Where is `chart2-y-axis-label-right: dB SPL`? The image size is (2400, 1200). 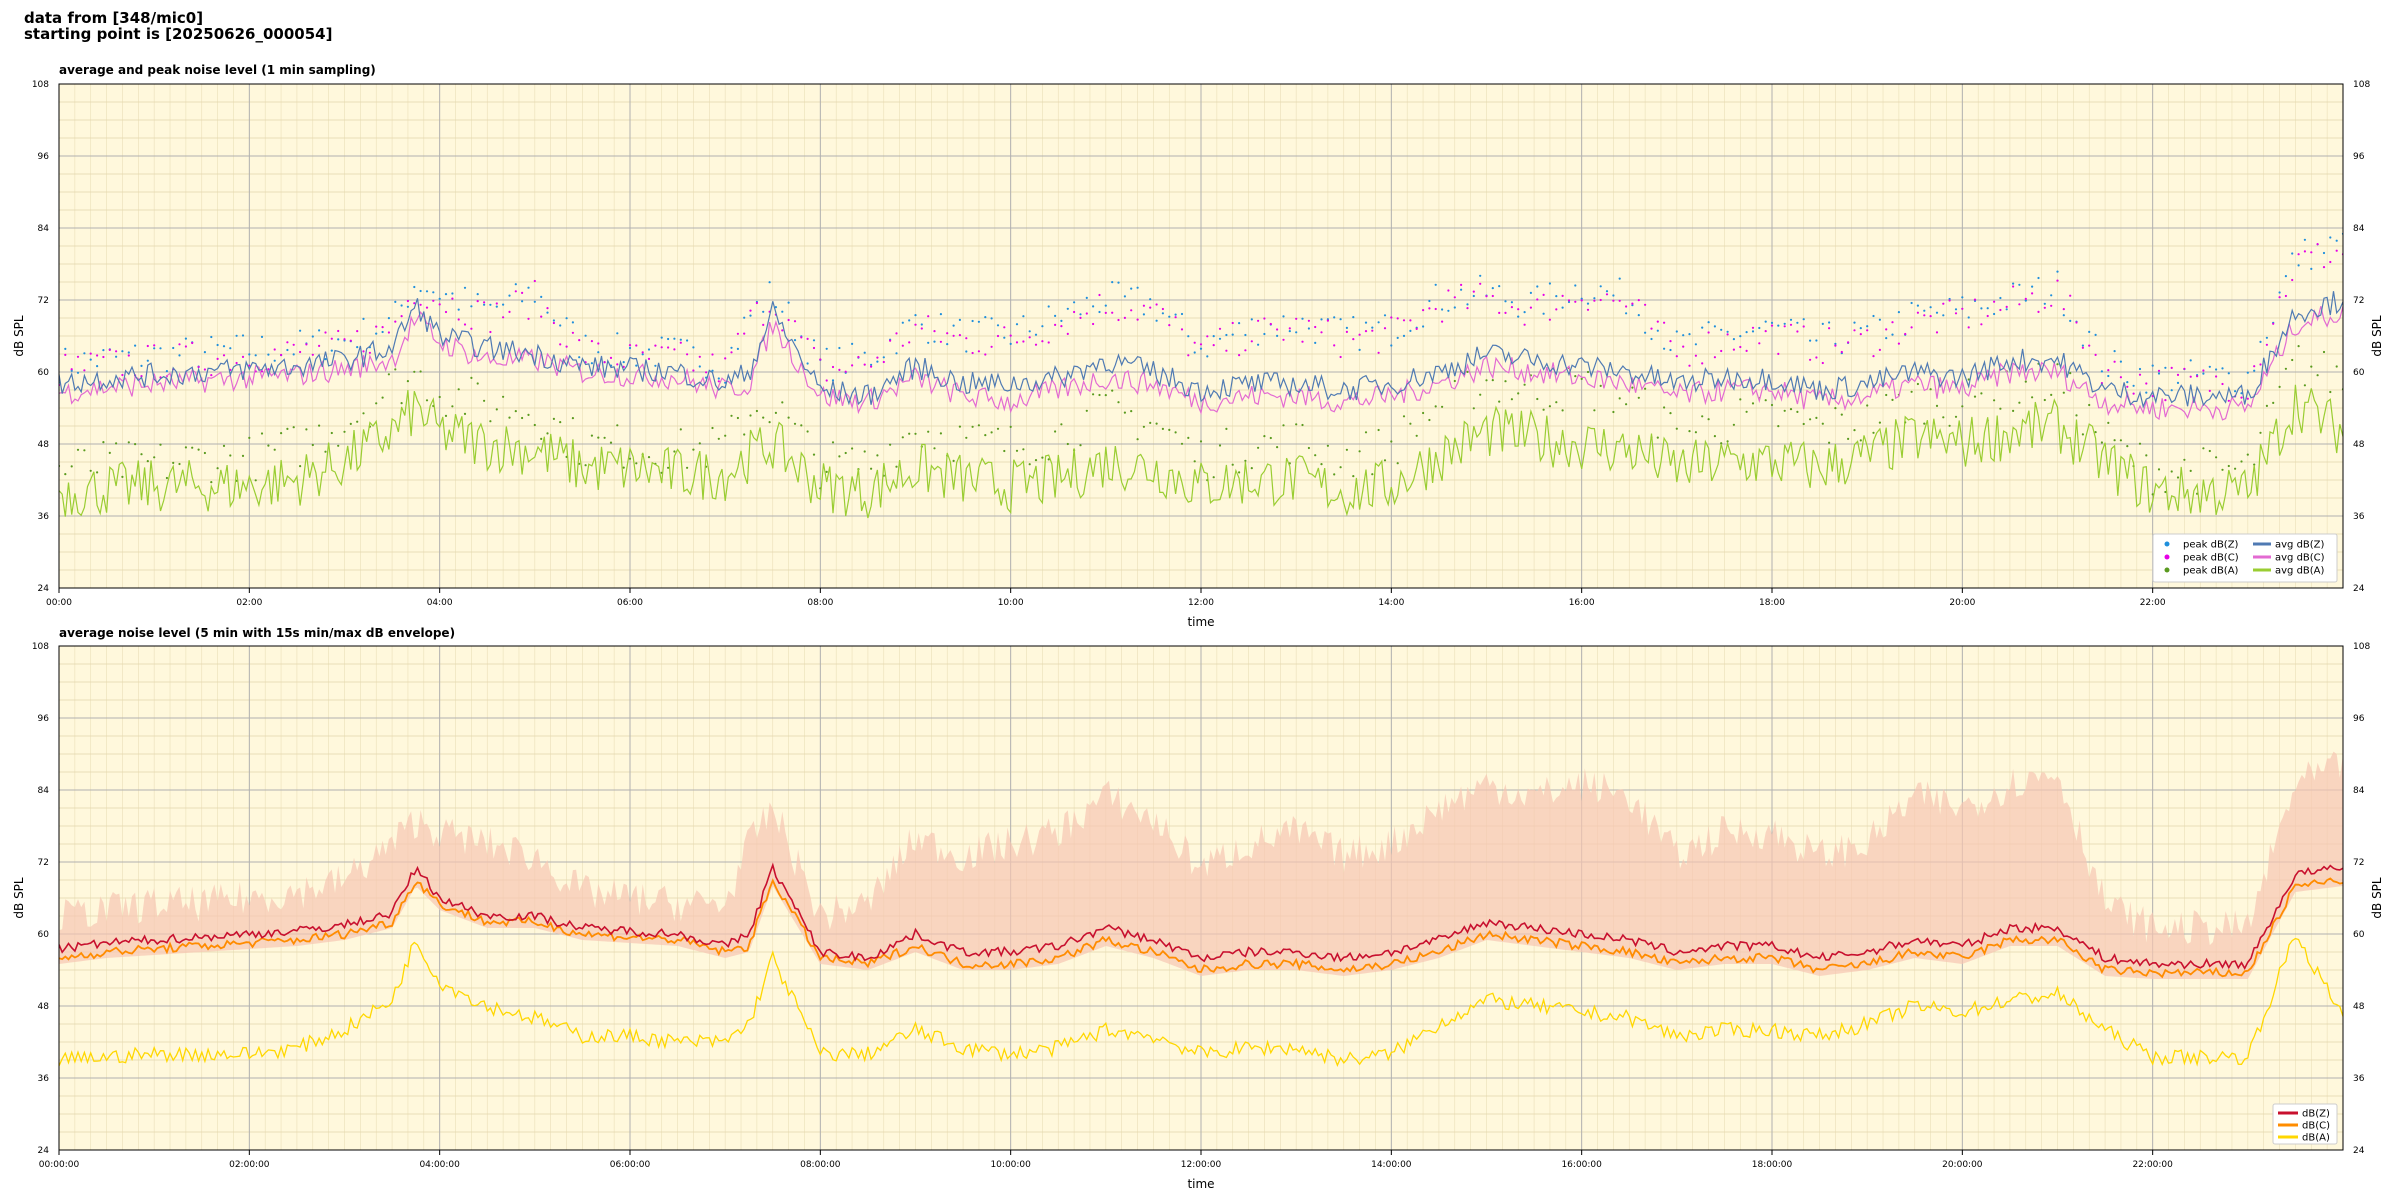
chart2-y-axis-label-right: dB SPL is located at coordinates (2377, 898).